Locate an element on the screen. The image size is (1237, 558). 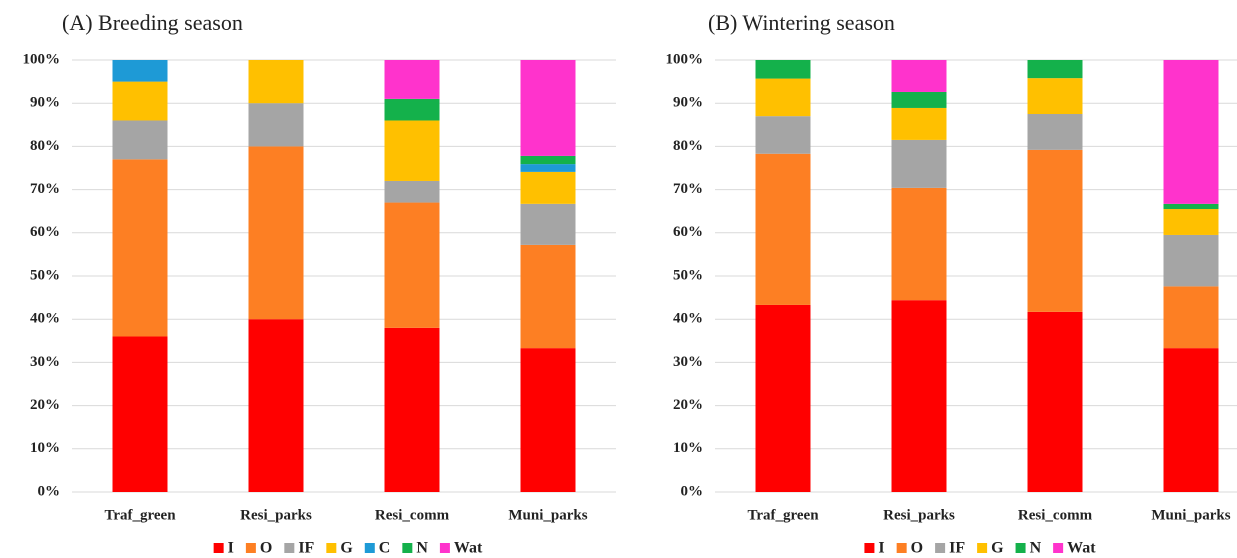
y-tick-label: 50% is located at coordinates (688, 275).